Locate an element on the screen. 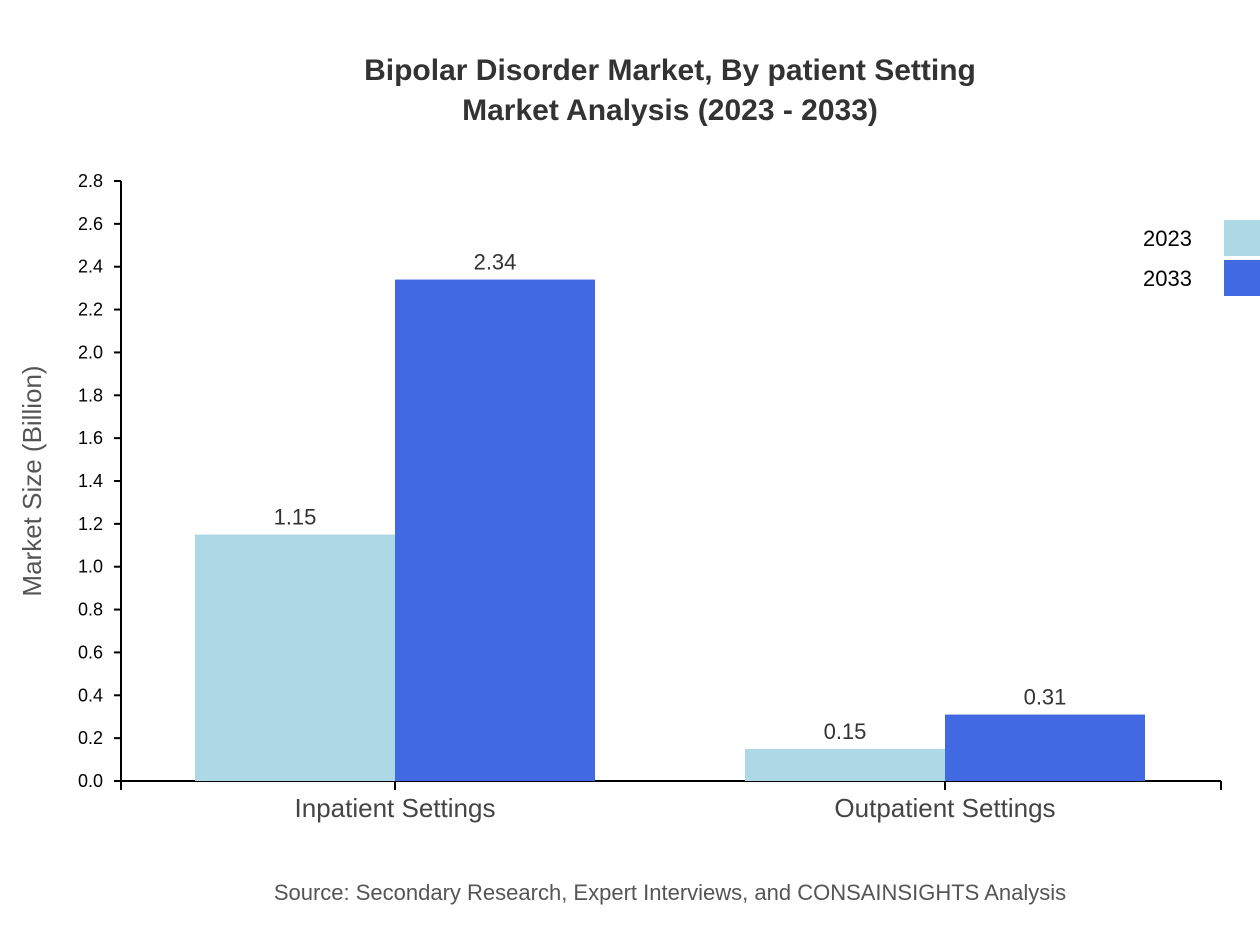 The image size is (1260, 925). data-label: 1.15 is located at coordinates (295, 517).